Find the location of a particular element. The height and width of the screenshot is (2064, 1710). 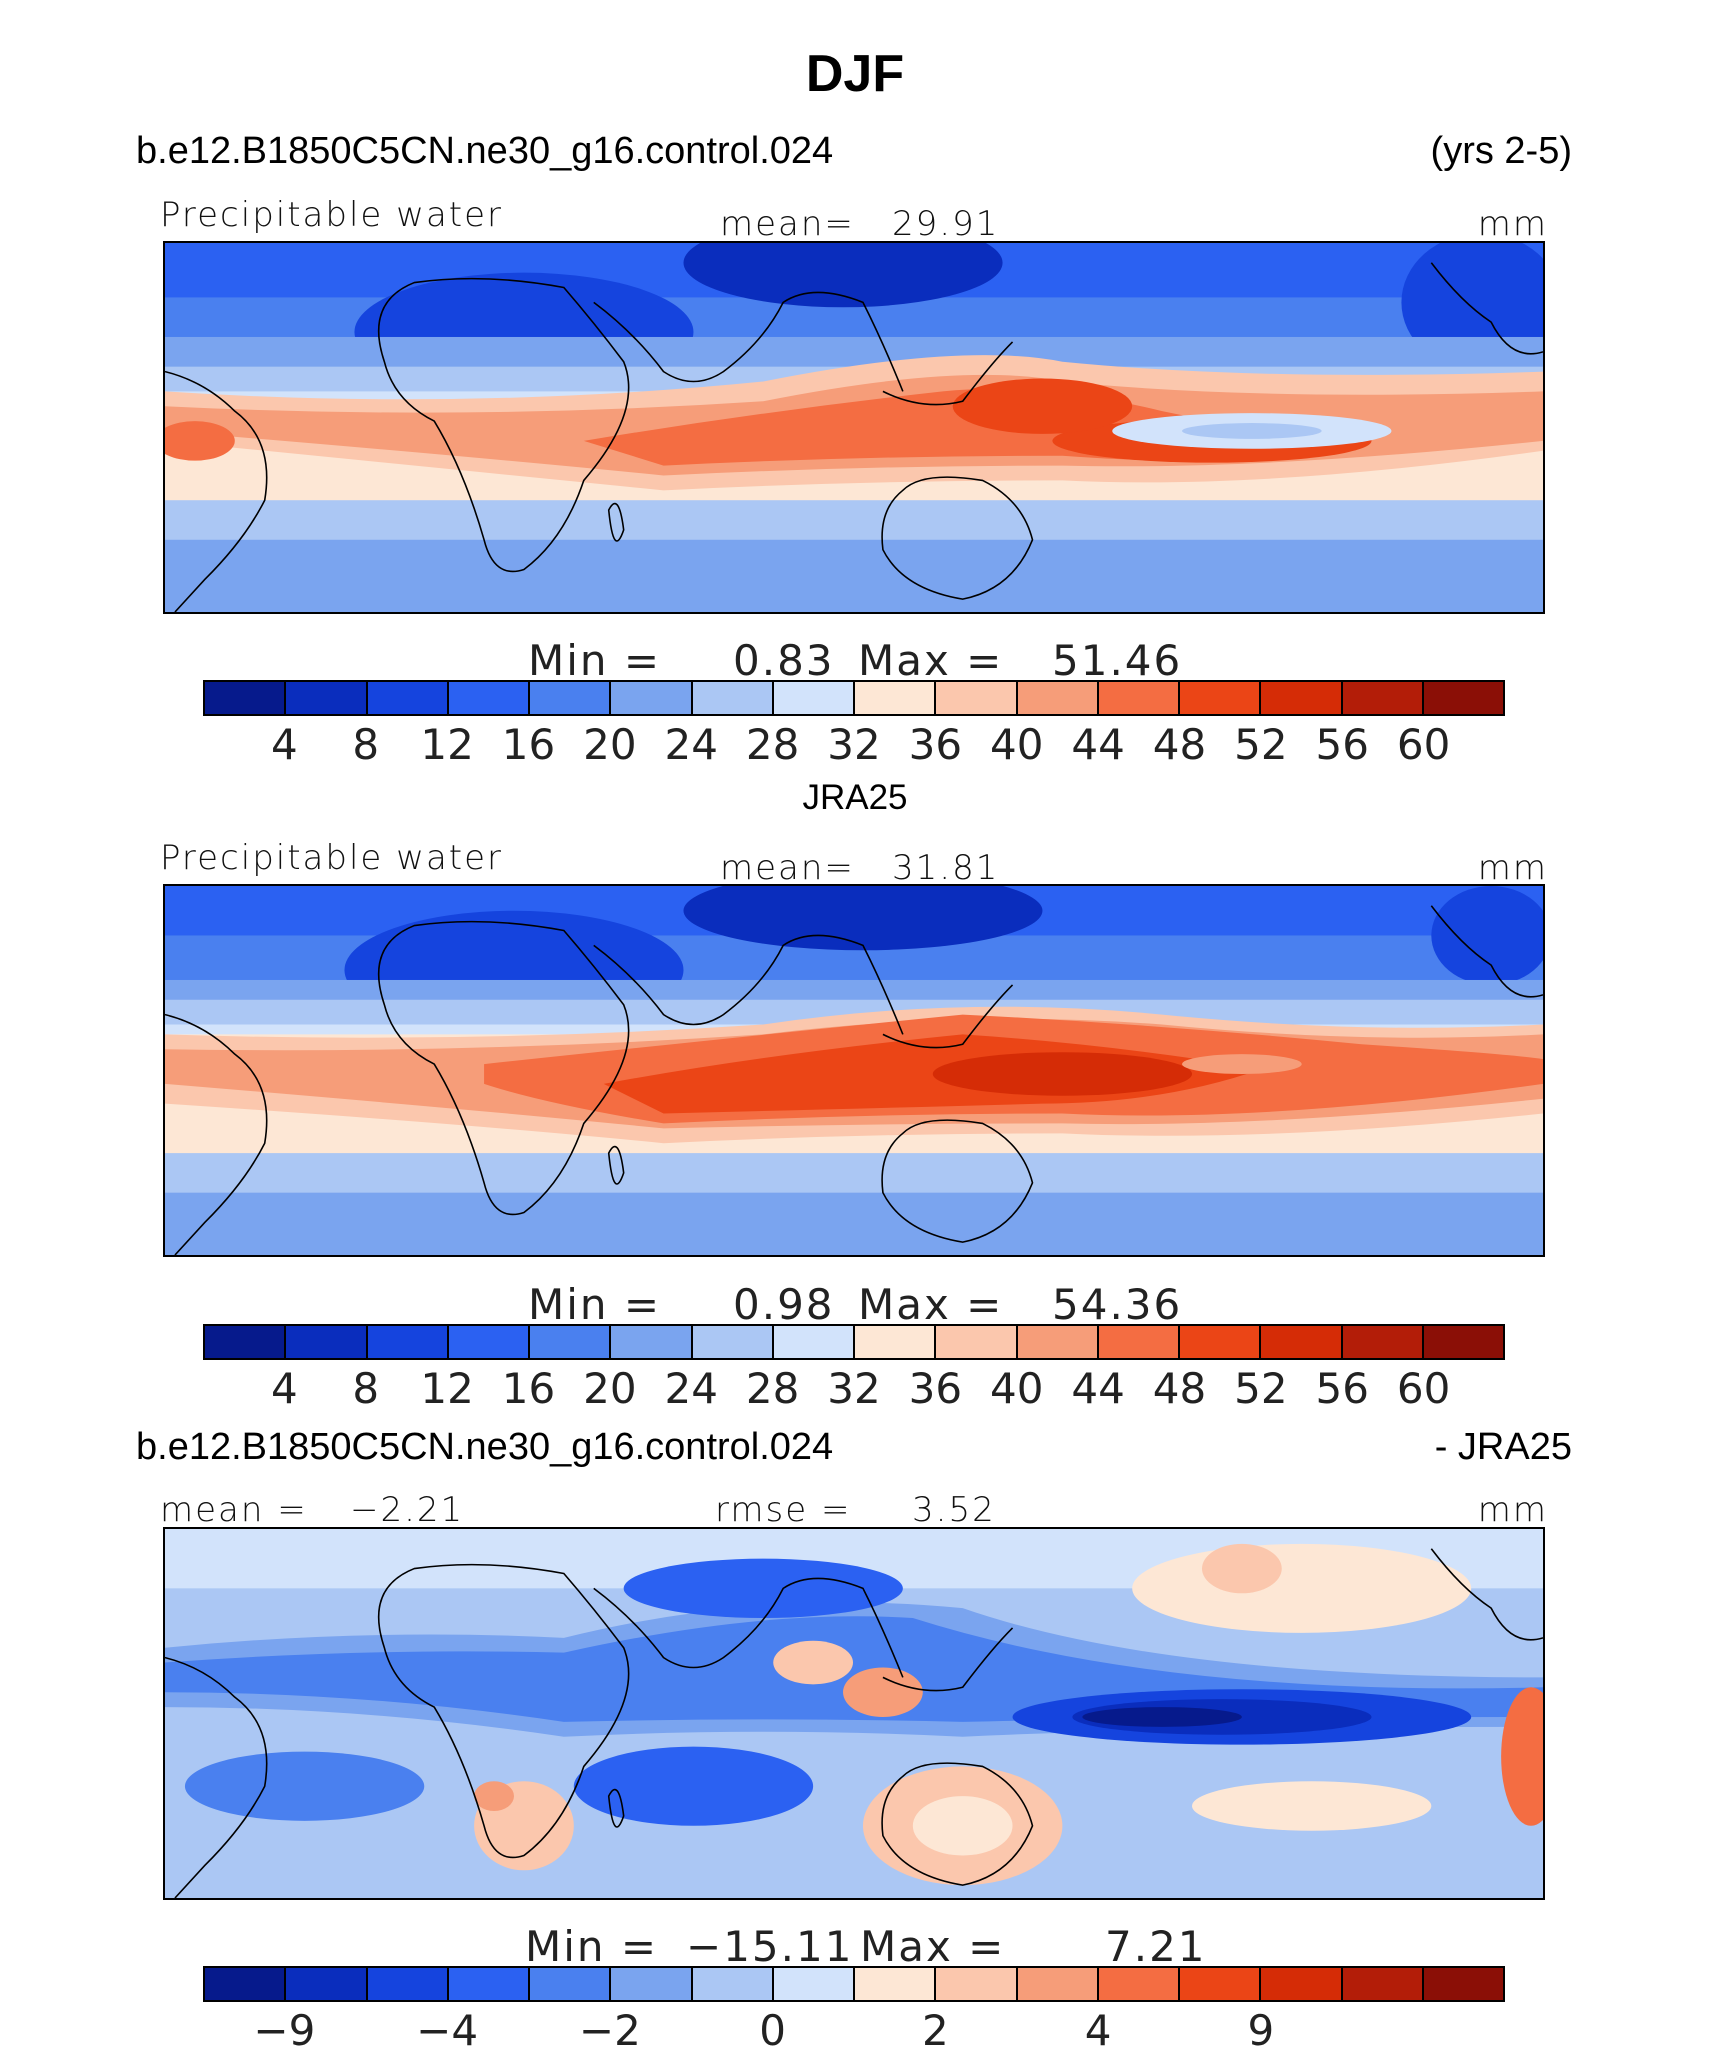

panel3-rmse-value: 3.52 is located at coordinates (954, 1510).